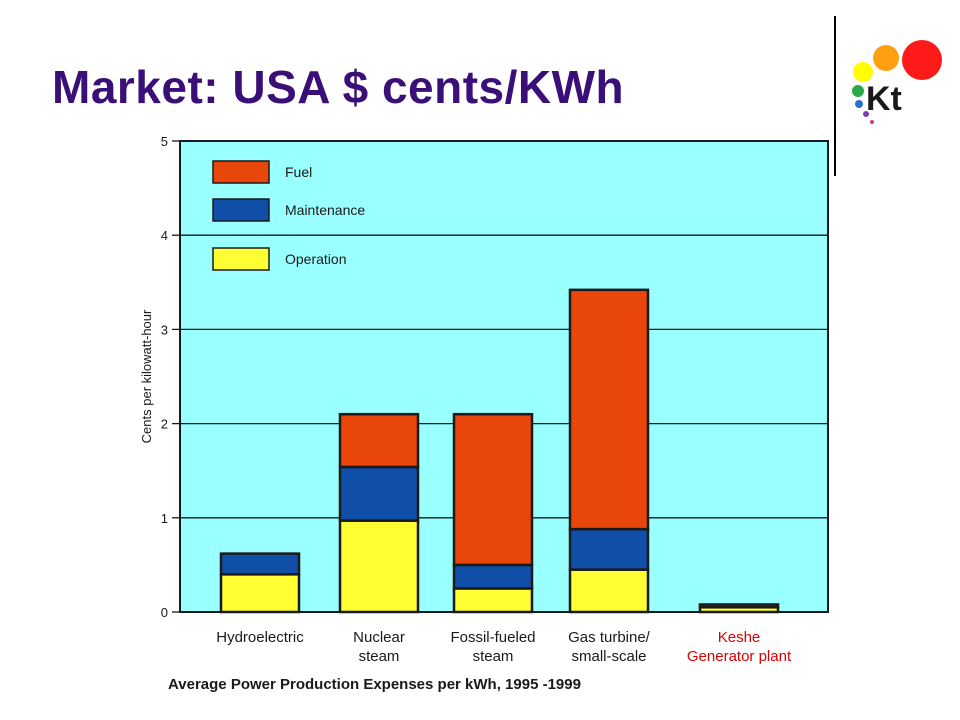 The width and height of the screenshot is (960, 720). What do you see at coordinates (241, 259) in the screenshot?
I see `legend-swatch-operation` at bounding box center [241, 259].